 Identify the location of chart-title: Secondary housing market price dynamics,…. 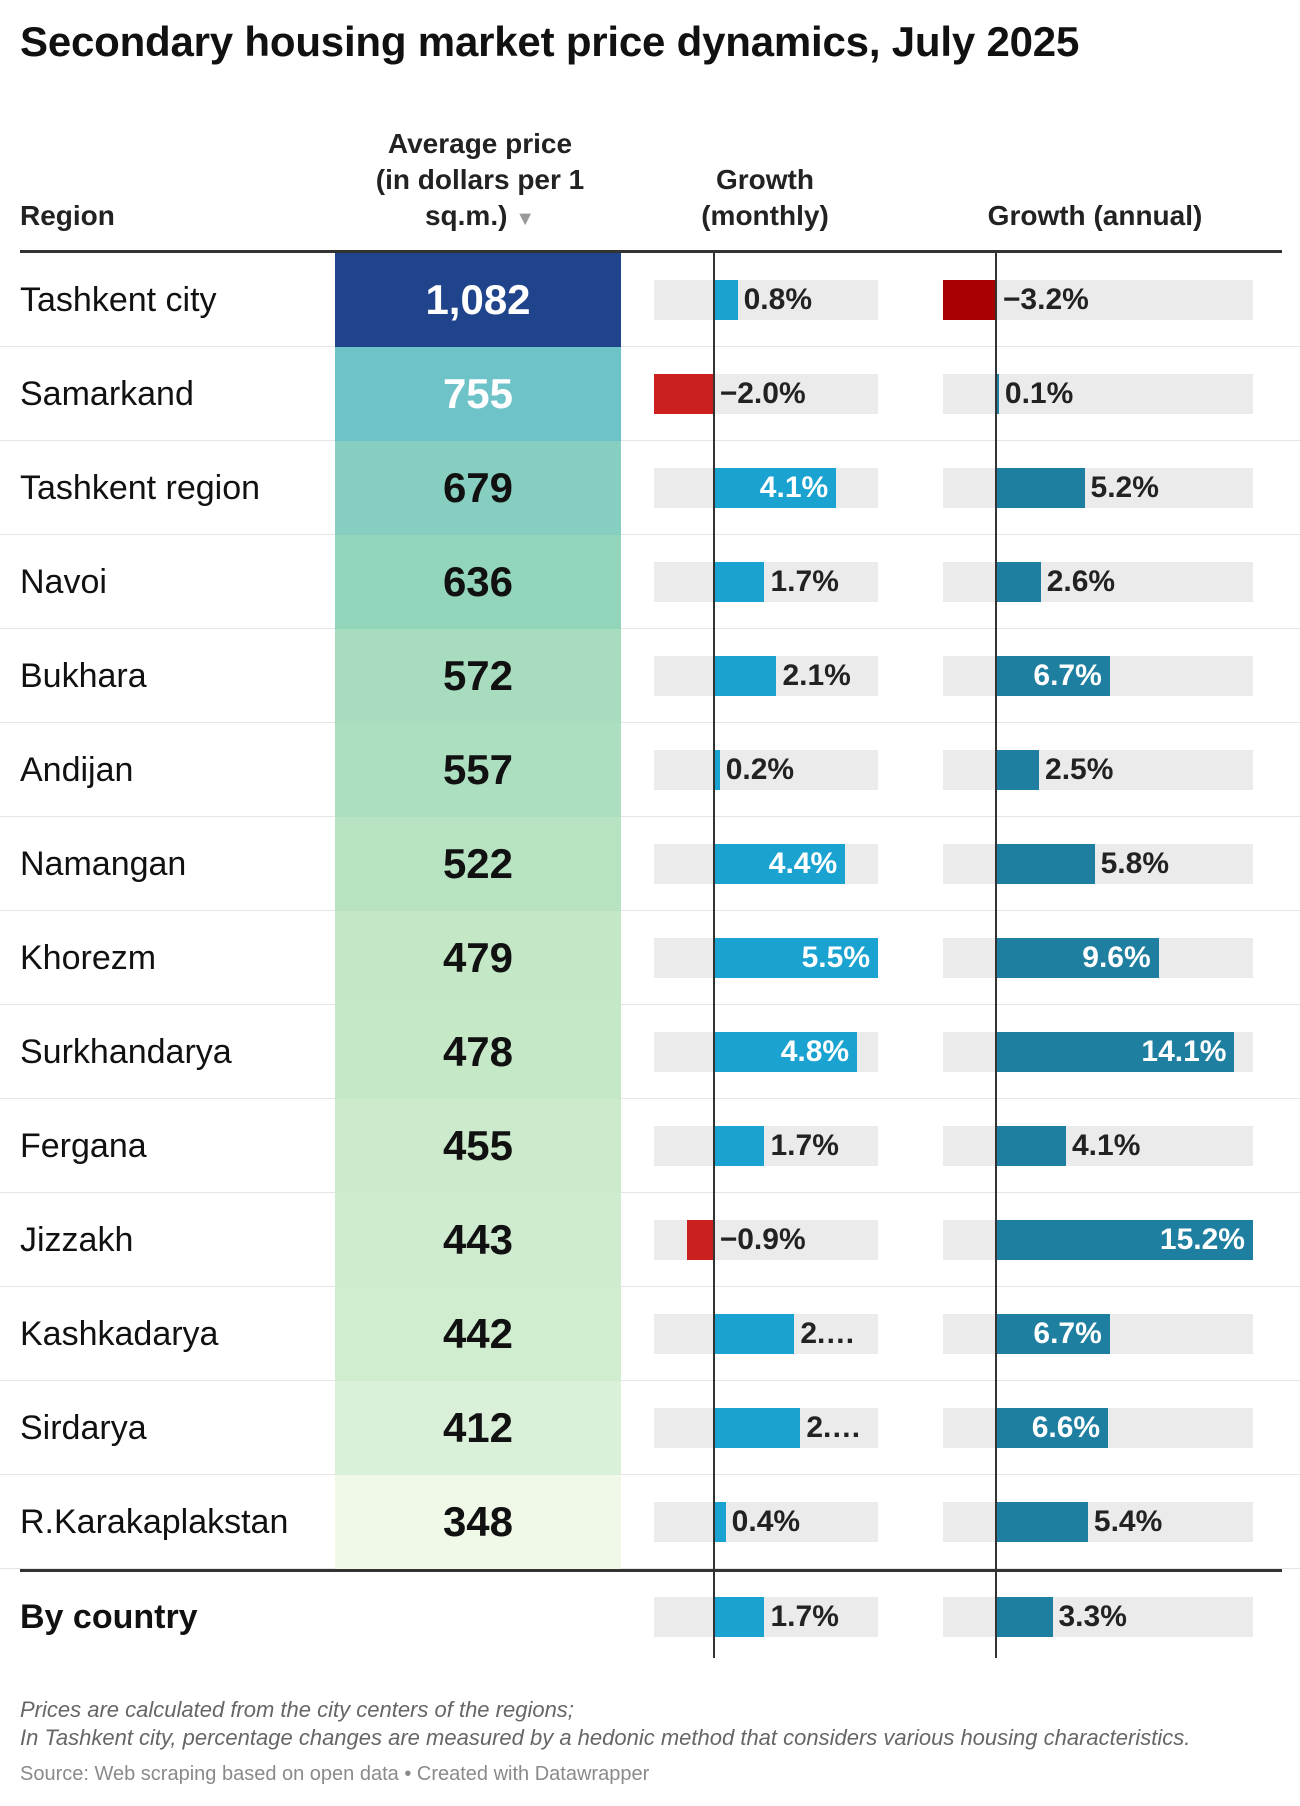
(550, 41).